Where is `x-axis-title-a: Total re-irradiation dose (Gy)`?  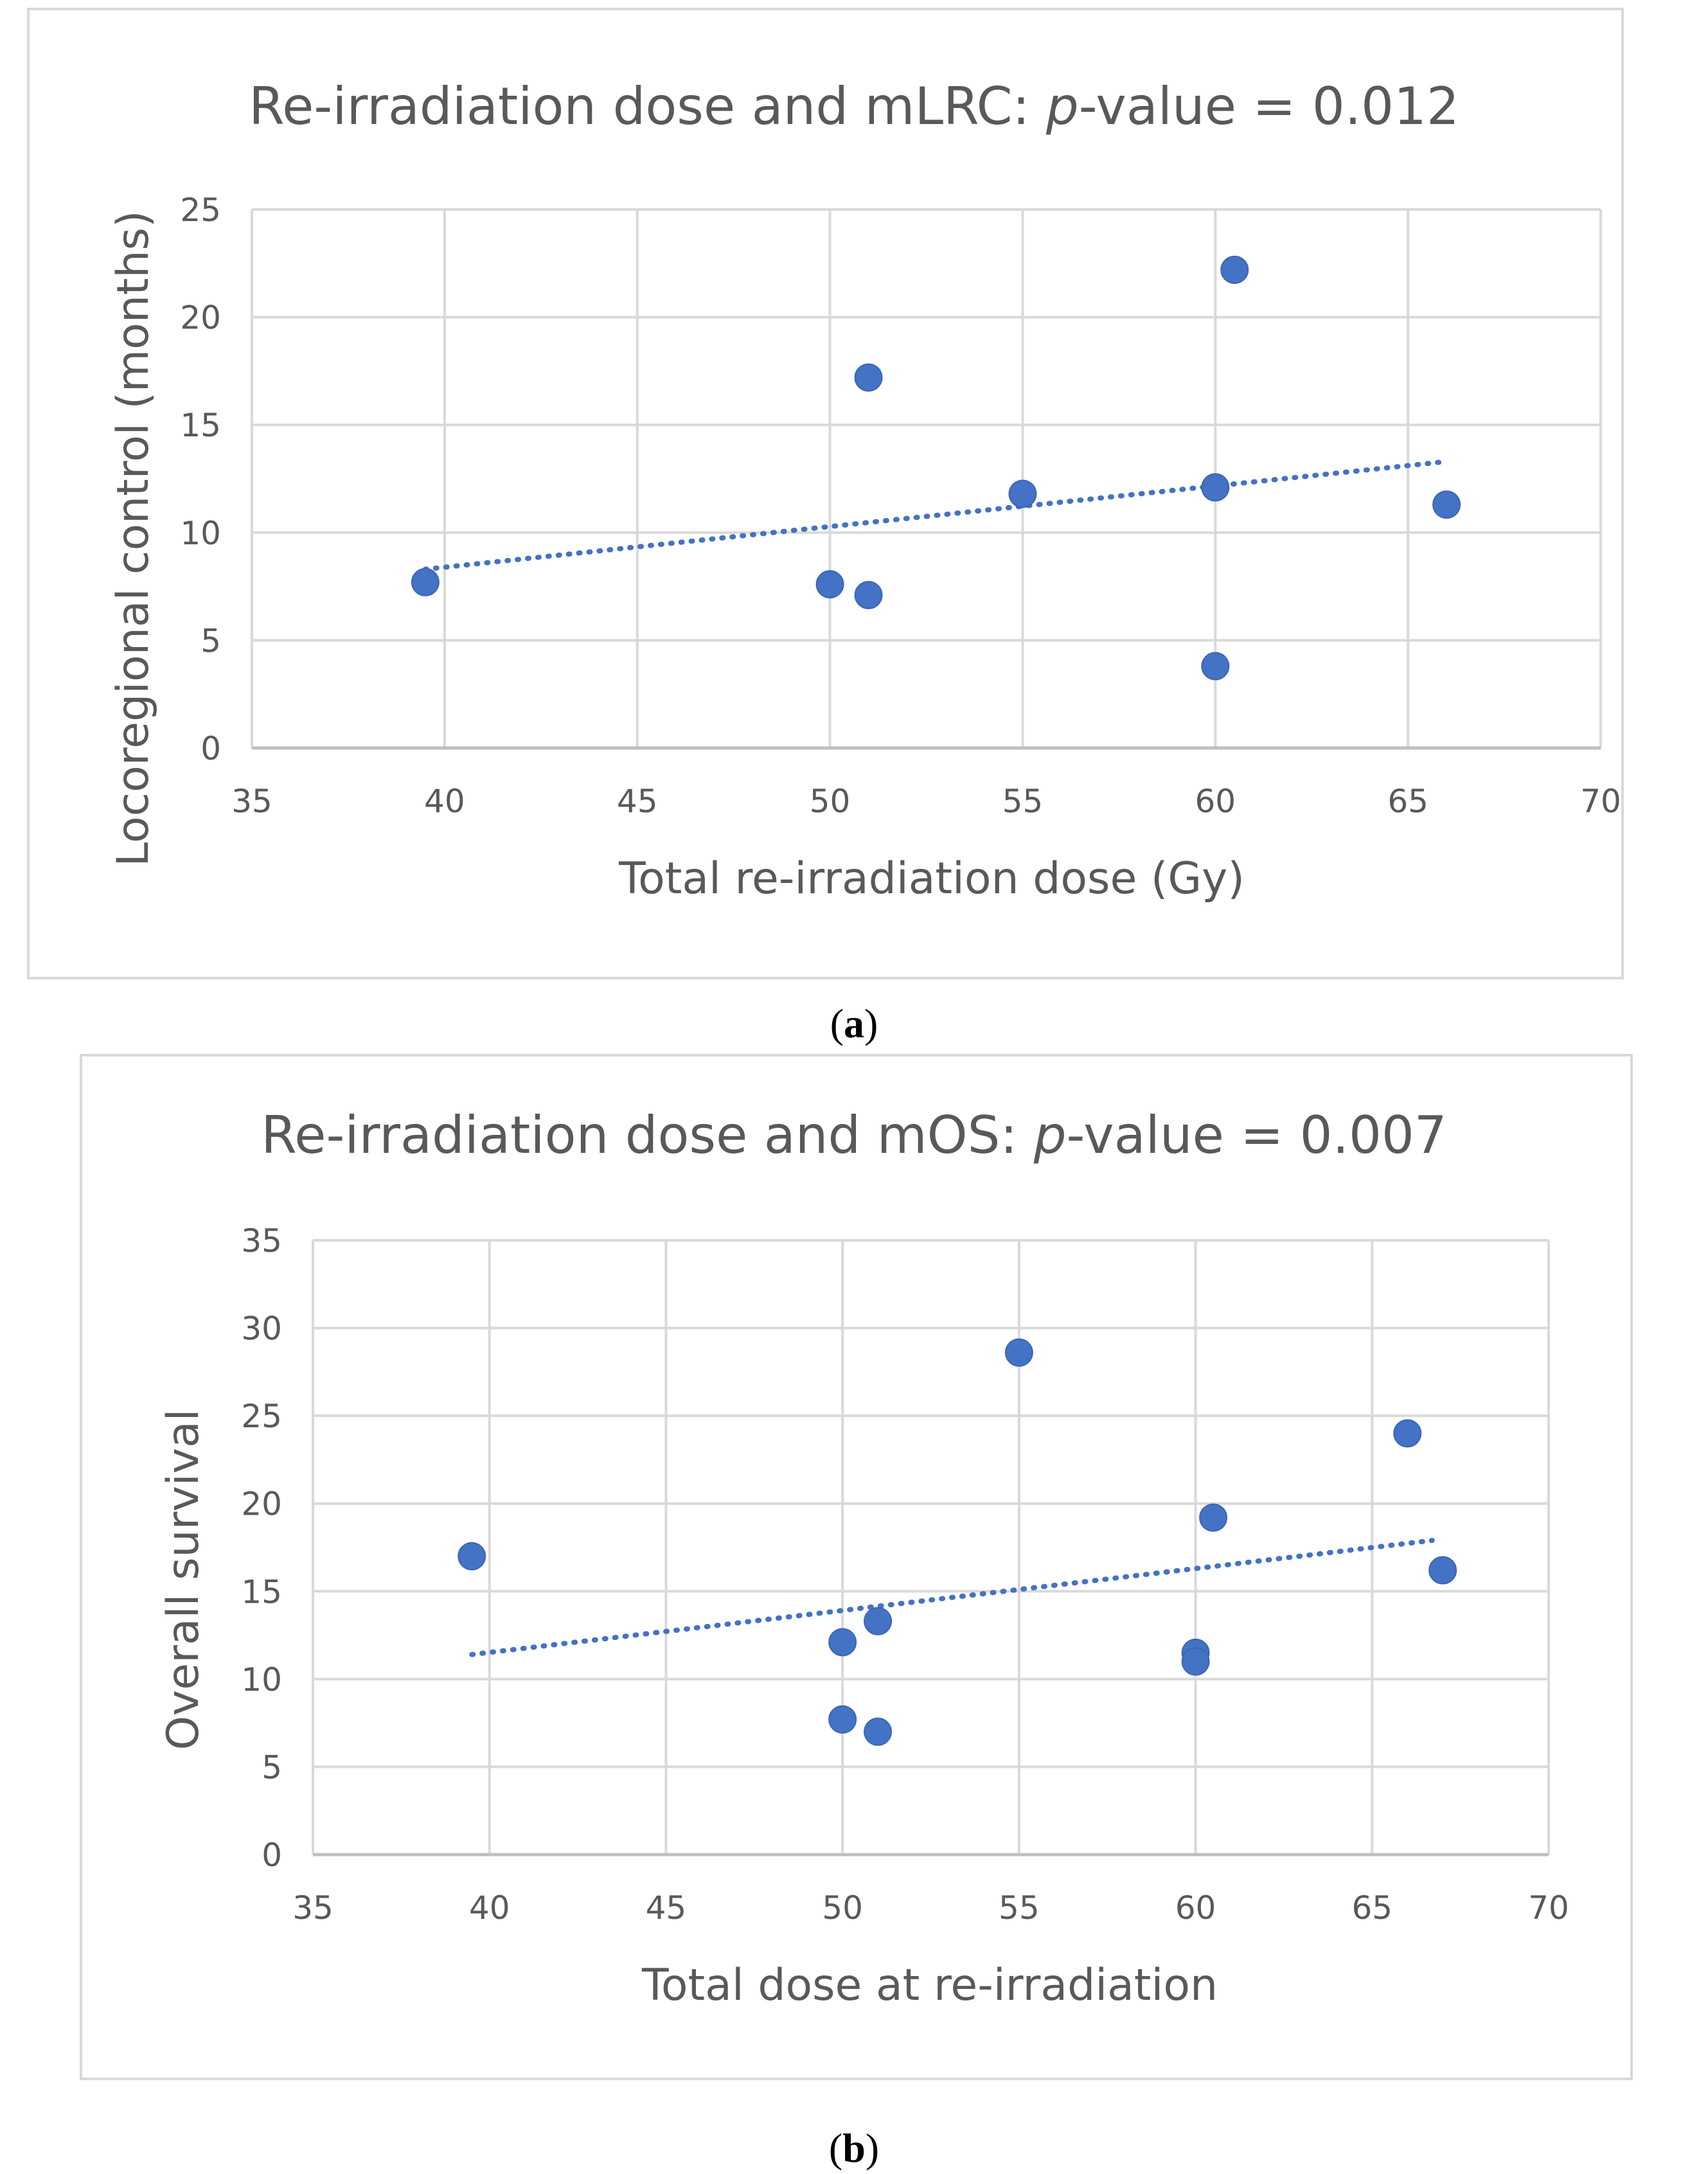
x-axis-title-a: Total re-irradiation dose (Gy) is located at coordinates (931, 878).